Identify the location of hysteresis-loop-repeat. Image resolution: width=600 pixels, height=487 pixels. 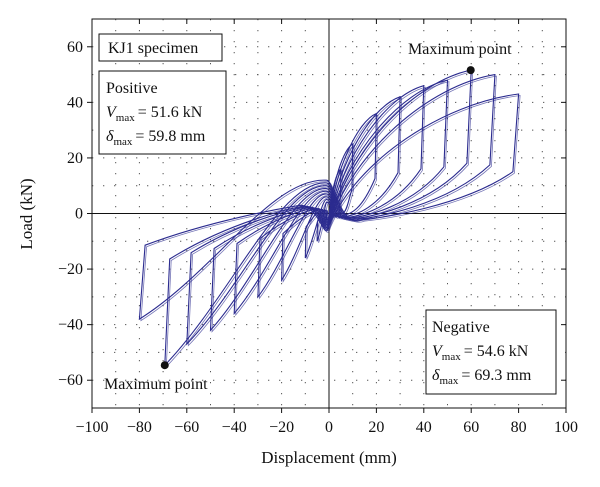
(330, 202).